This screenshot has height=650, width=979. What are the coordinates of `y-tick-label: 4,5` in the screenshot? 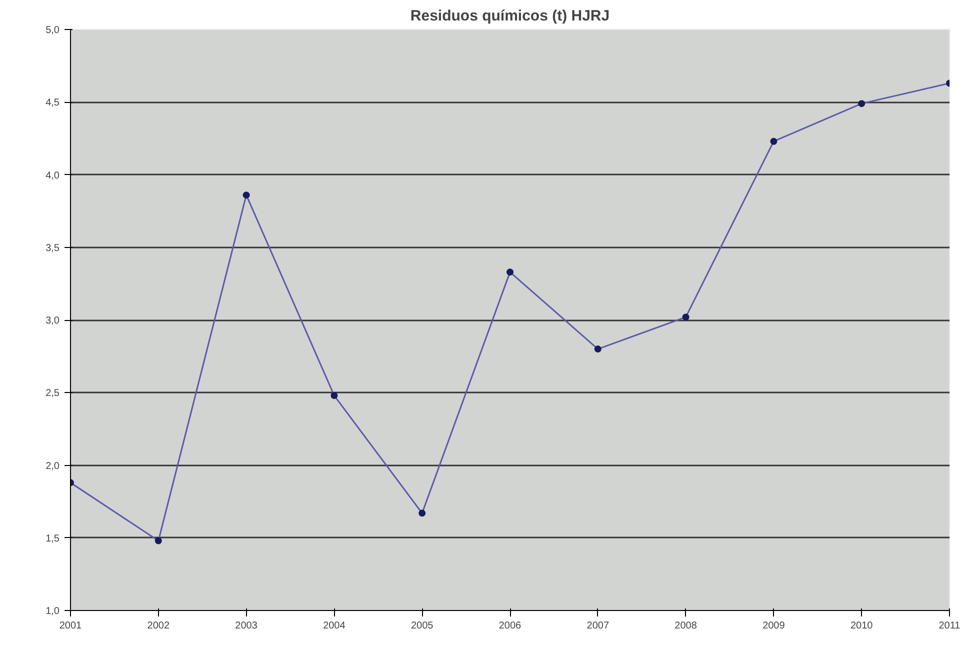 It's located at (53, 103).